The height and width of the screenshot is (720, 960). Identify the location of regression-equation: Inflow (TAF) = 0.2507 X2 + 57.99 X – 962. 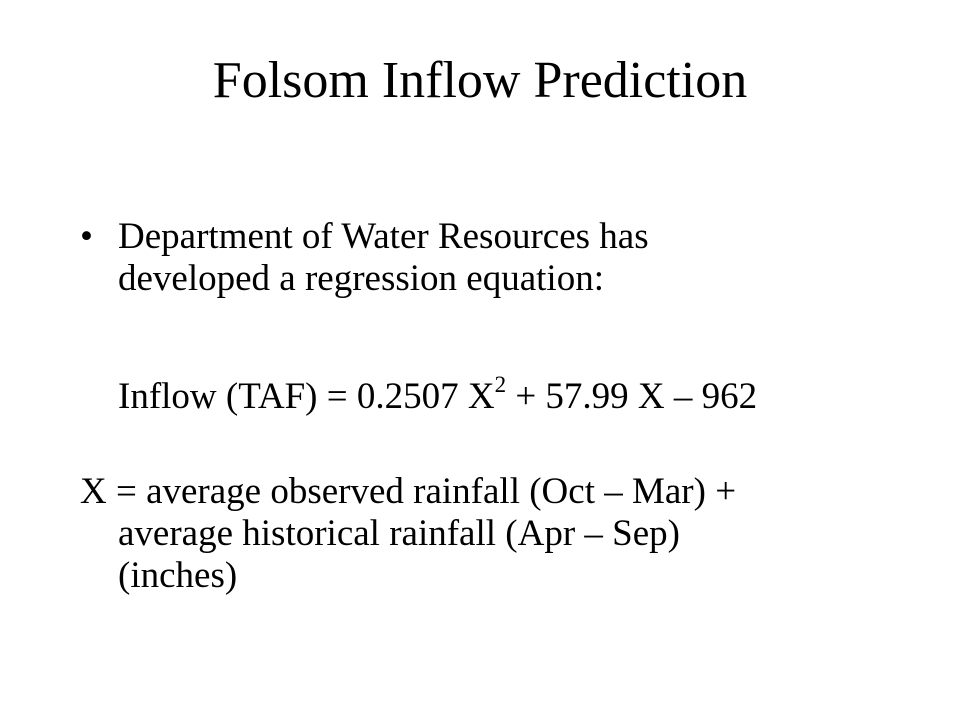
(438, 395).